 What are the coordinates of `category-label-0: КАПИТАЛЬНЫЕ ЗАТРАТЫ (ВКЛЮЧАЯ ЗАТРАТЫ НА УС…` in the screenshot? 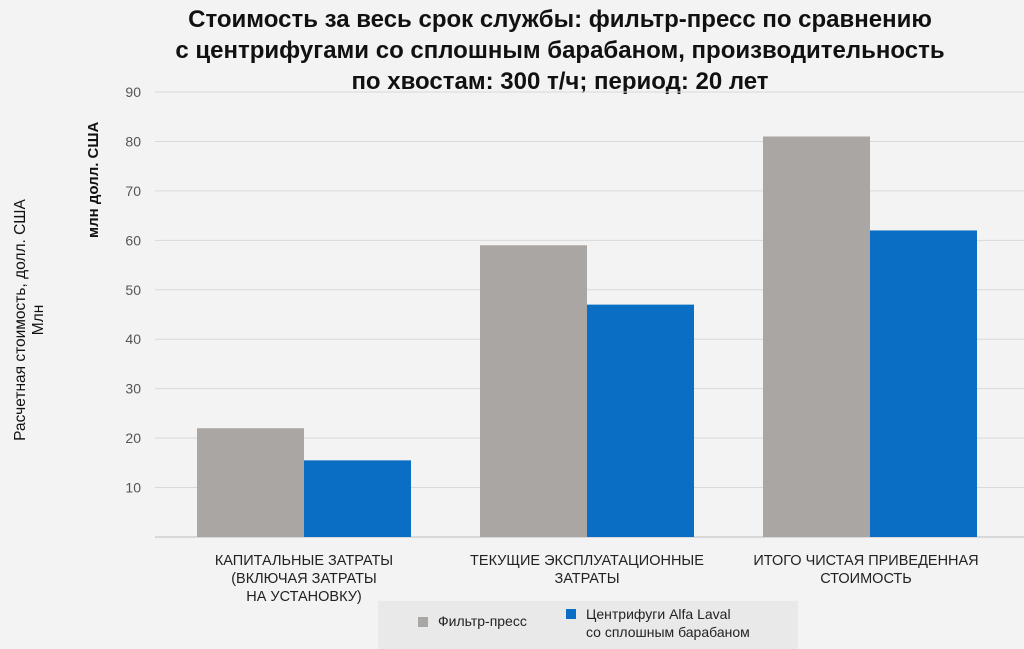 It's located at (304, 579).